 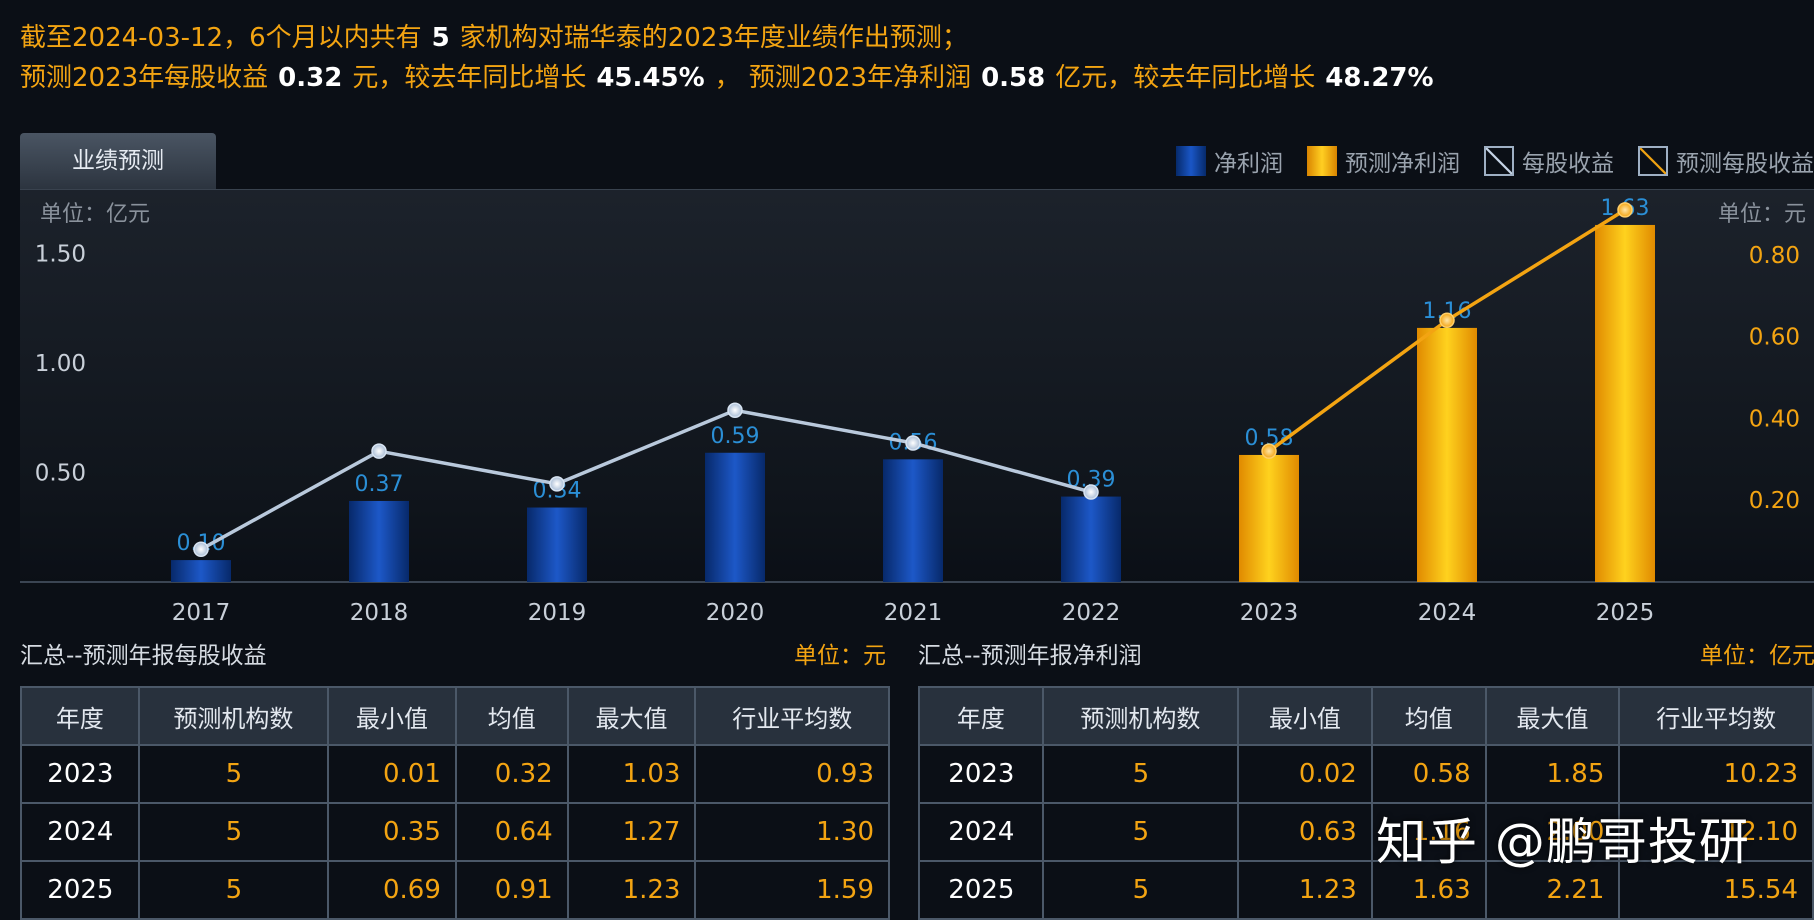 What do you see at coordinates (1305, 832) in the screenshot?
I see `table-cell: 0.63` at bounding box center [1305, 832].